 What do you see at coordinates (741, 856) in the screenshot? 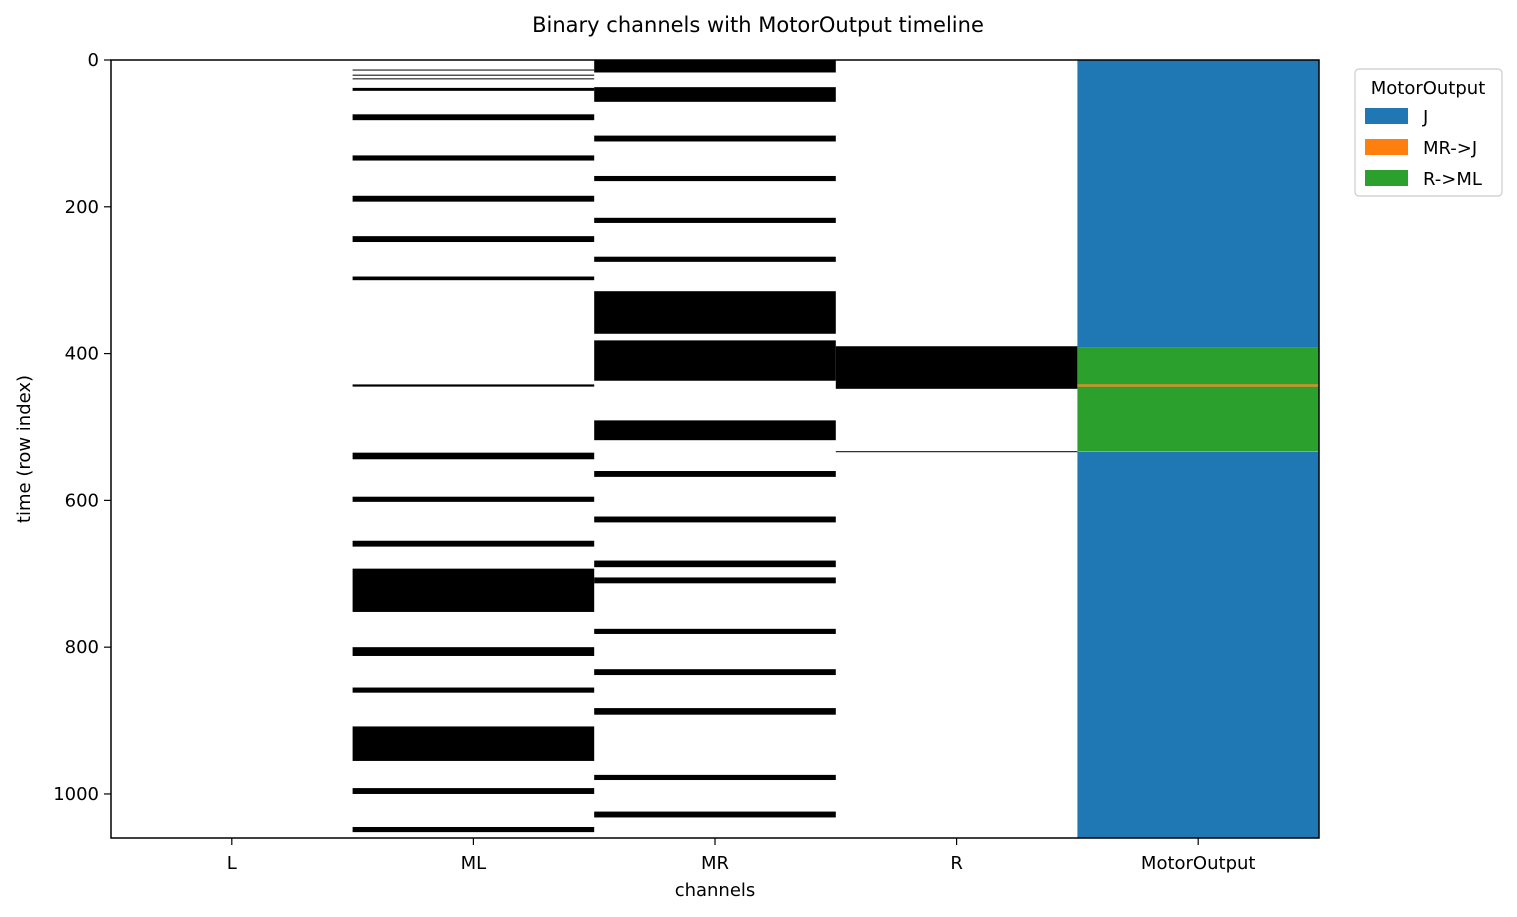
I see `x-axis: L ML MR R MotorOutput` at bounding box center [741, 856].